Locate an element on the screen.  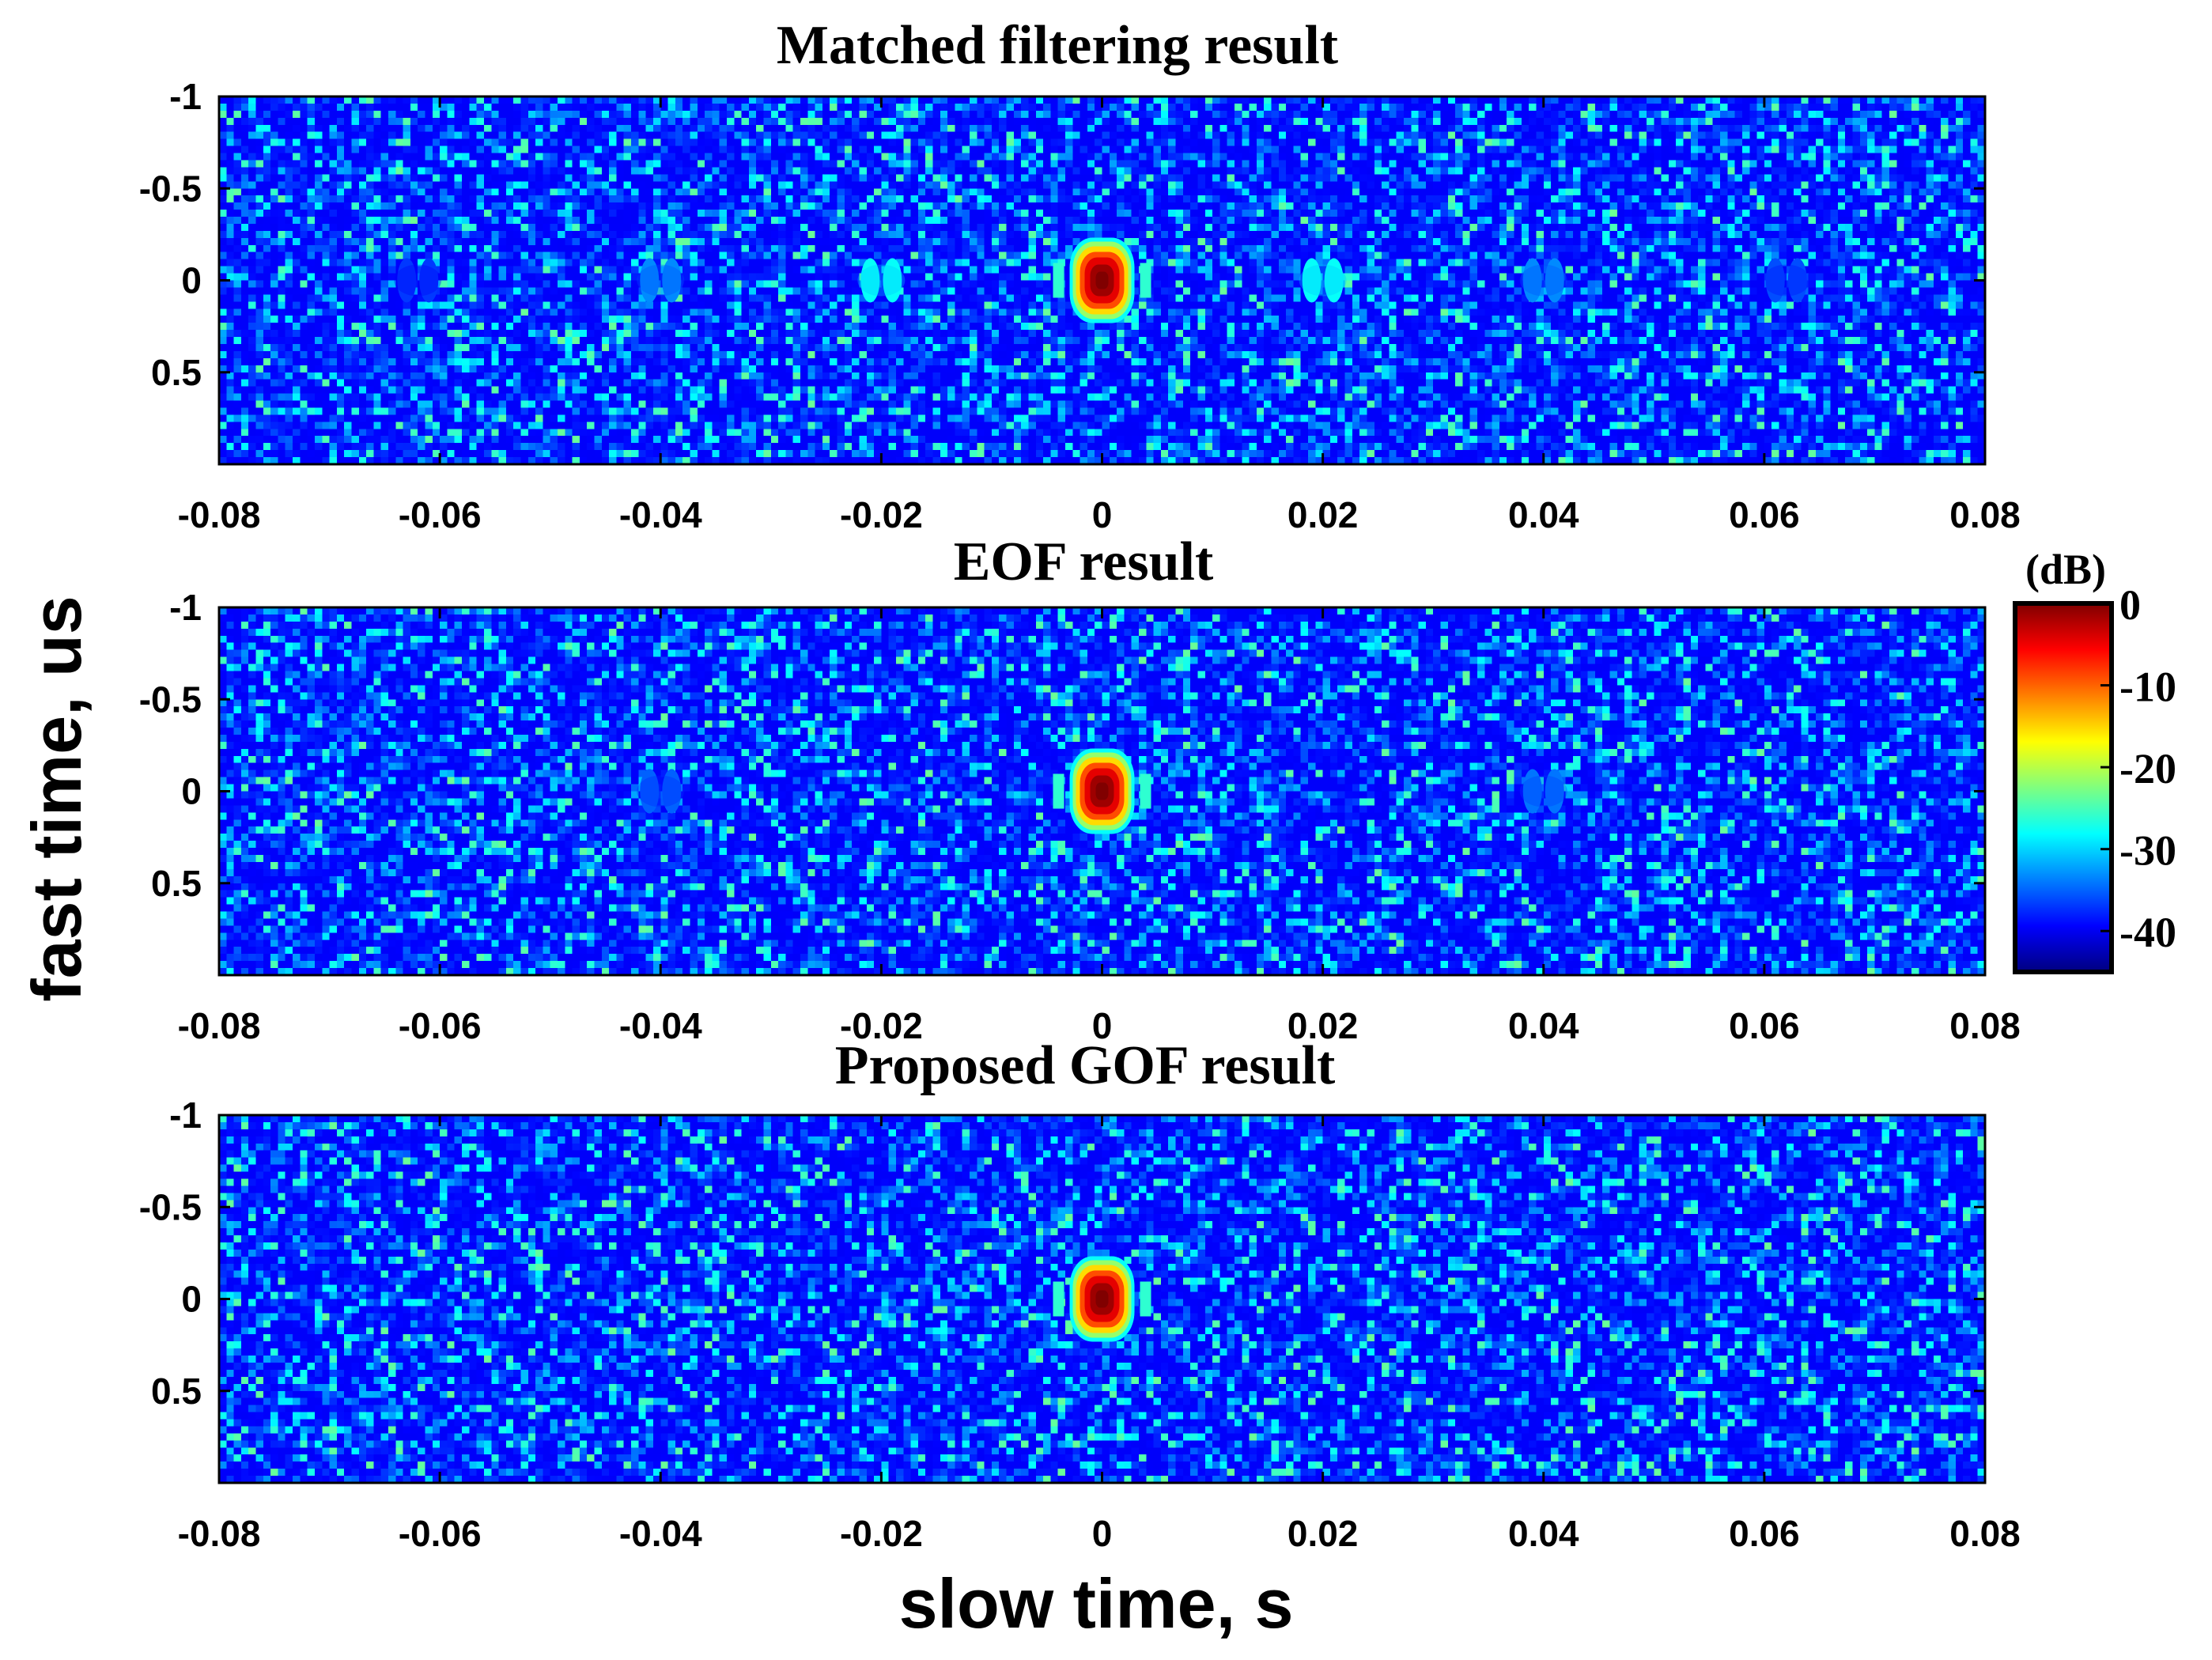
colorbar: (dB) 0 -10 -20 -30 -40 is located at coordinates (2095, 760).